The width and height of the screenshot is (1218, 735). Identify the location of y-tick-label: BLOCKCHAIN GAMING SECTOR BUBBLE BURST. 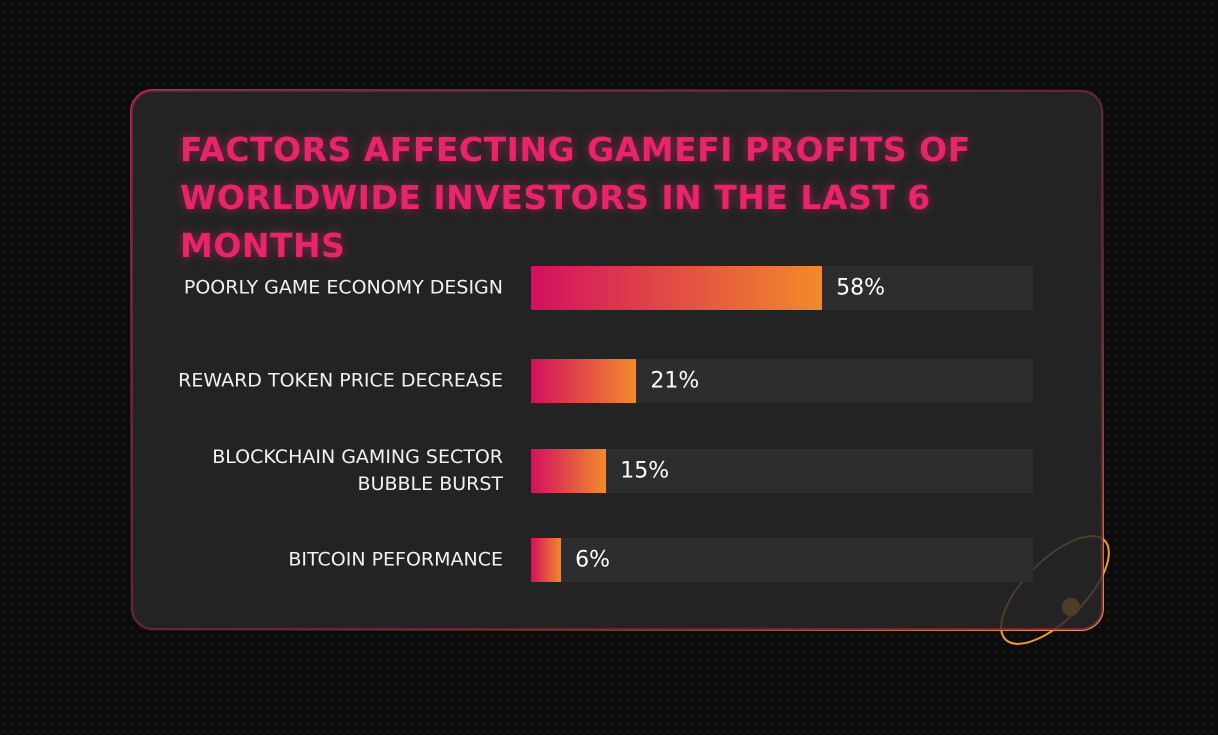
(357, 470).